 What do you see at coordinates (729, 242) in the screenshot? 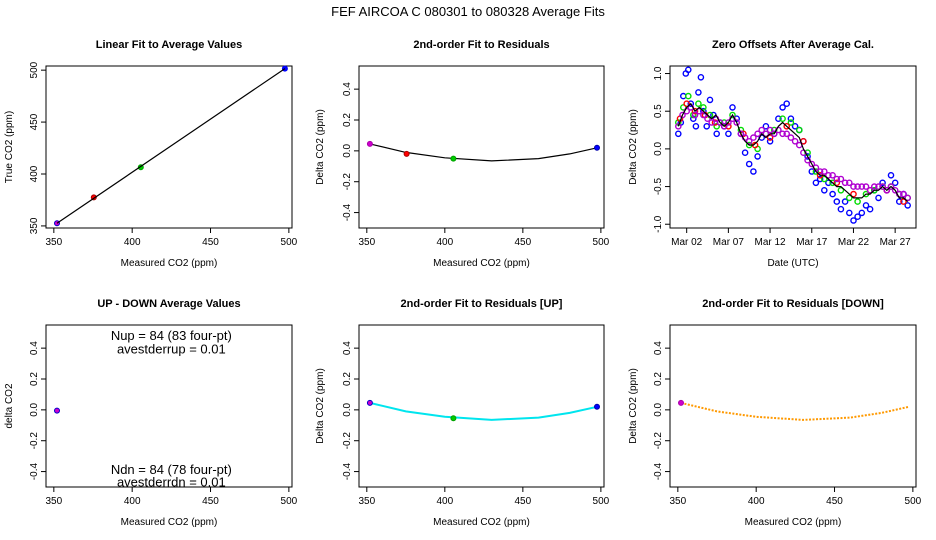
I see `x-tick-label: Mar 07` at bounding box center [729, 242].